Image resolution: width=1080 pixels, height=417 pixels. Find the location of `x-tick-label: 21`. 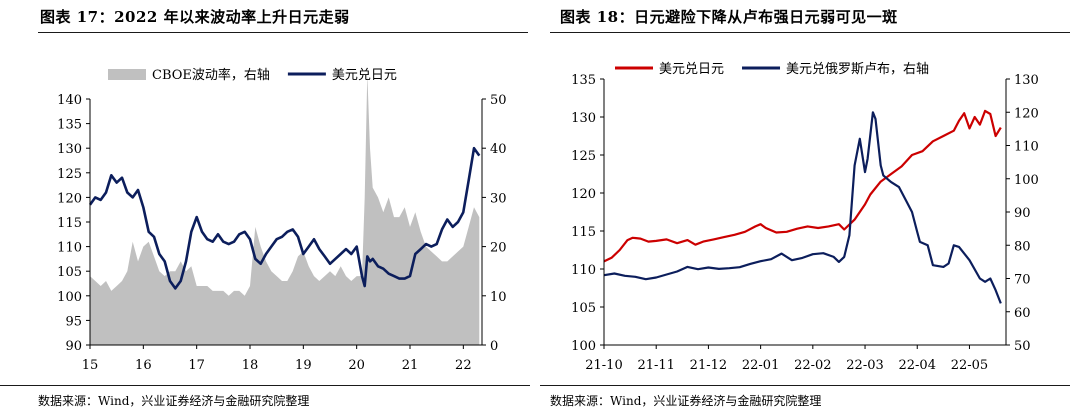

x-tick-label: 21 is located at coordinates (410, 365).